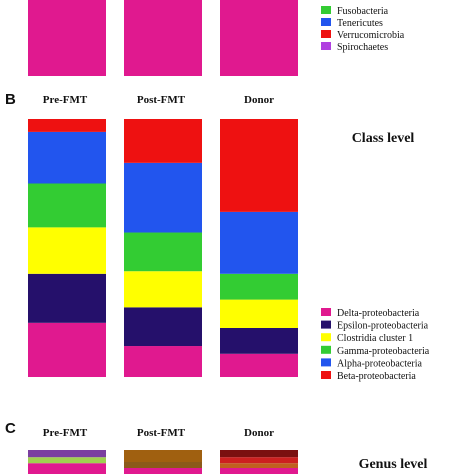 The height and width of the screenshot is (474, 474). Describe the element at coordinates (163, 361) in the screenshot. I see `panel-b-bar-post-fmt-delta-proteobacteria` at that location.